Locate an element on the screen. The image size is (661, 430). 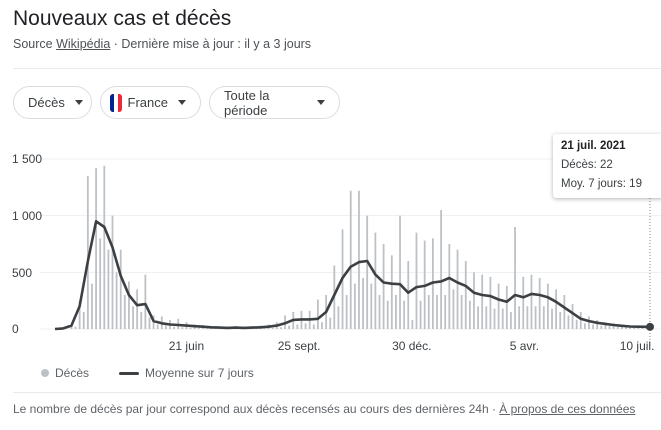
tooltip-average: Moy. 7 jours: 19 is located at coordinates (601, 184).